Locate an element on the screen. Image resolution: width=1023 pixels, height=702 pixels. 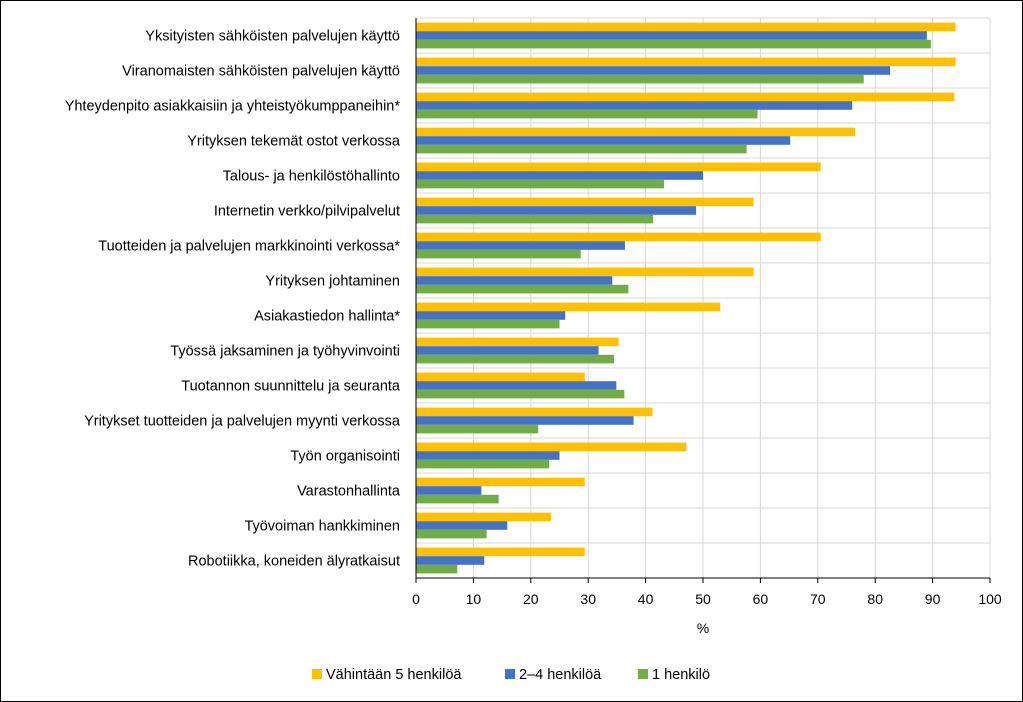
x-tick-label: 0 is located at coordinates (416, 599).